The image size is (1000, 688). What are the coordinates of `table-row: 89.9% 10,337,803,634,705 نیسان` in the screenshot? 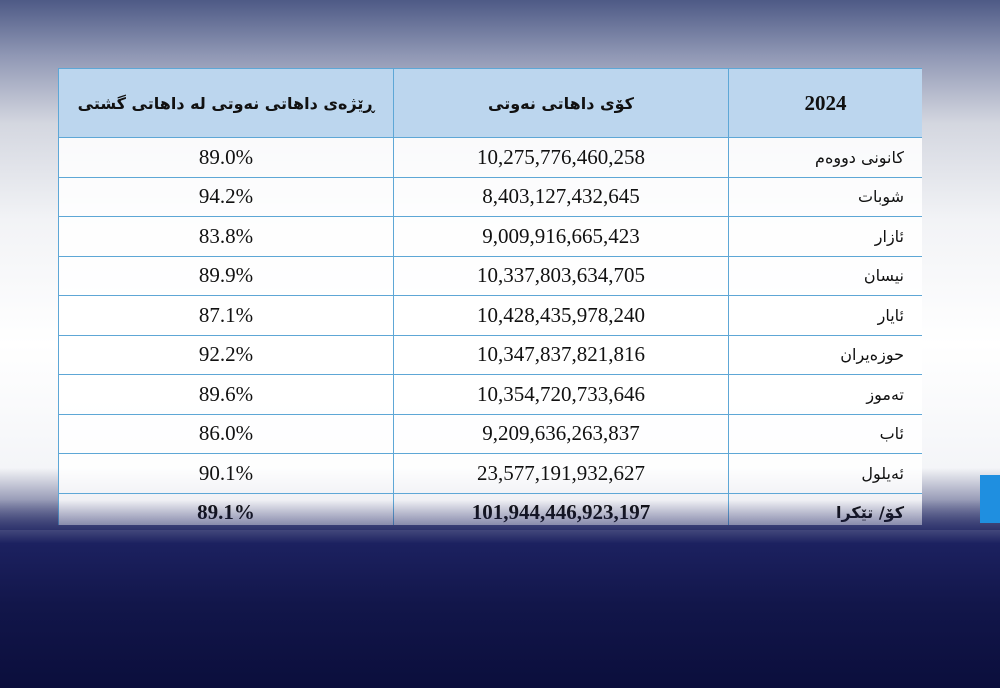 It's located at (490, 275).